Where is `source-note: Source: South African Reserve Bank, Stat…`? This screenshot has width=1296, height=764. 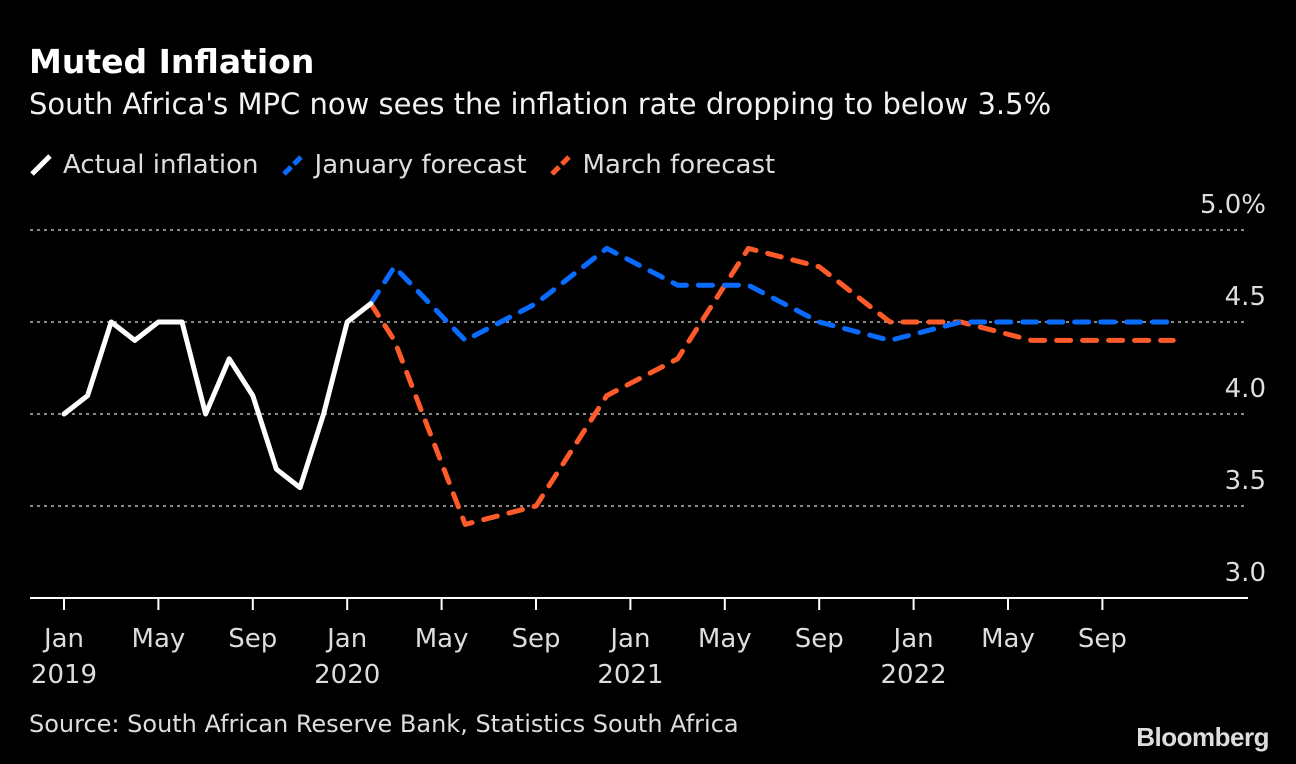 source-note: Source: South African Reserve Bank, Stat… is located at coordinates (384, 724).